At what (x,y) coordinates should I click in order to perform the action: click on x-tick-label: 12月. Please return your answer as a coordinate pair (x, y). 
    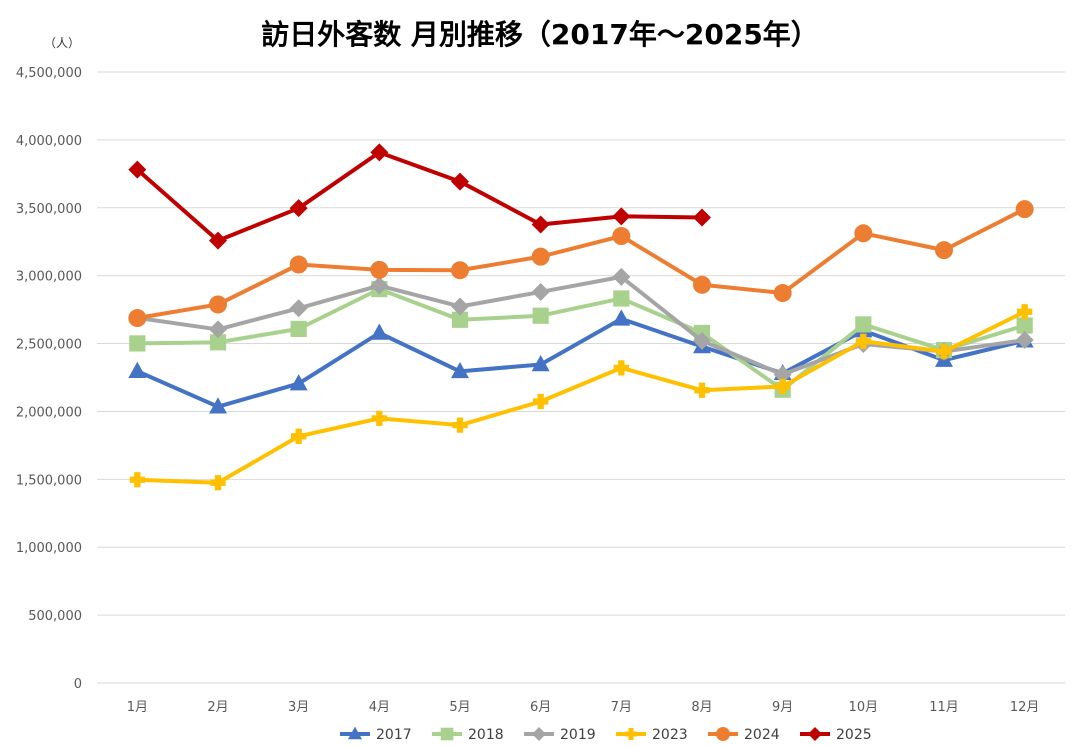
    Looking at the image, I should click on (1025, 707).